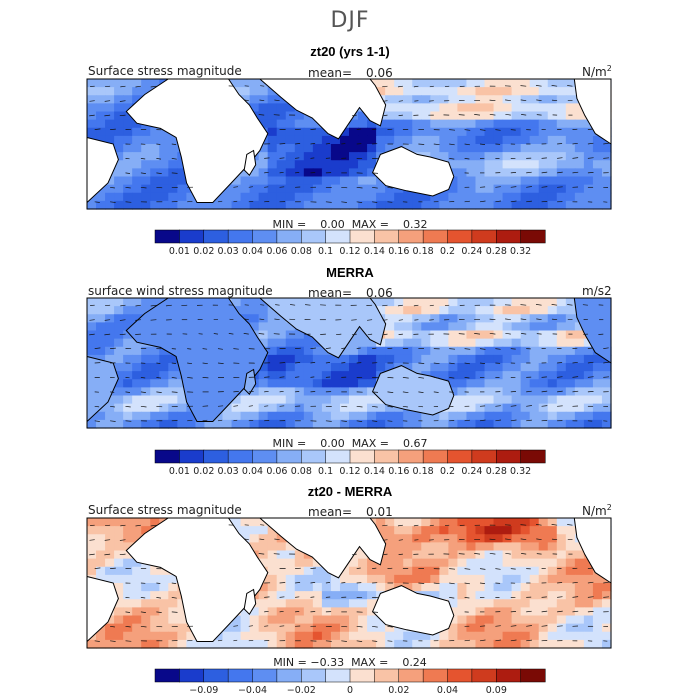 The width and height of the screenshot is (700, 700). What do you see at coordinates (496, 690) in the screenshot?
I see `colorbar-tick-label: 0.09` at bounding box center [496, 690].